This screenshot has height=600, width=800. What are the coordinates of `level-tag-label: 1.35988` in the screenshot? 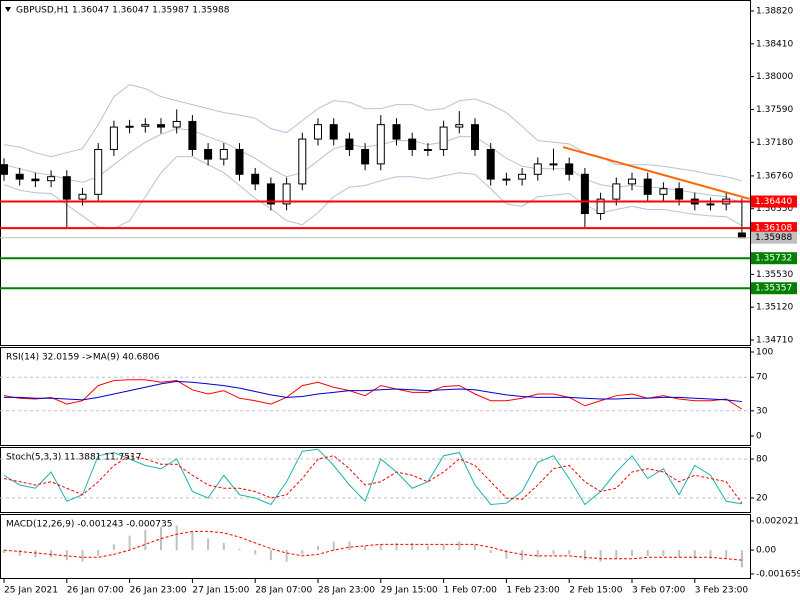 It's located at (773, 238).